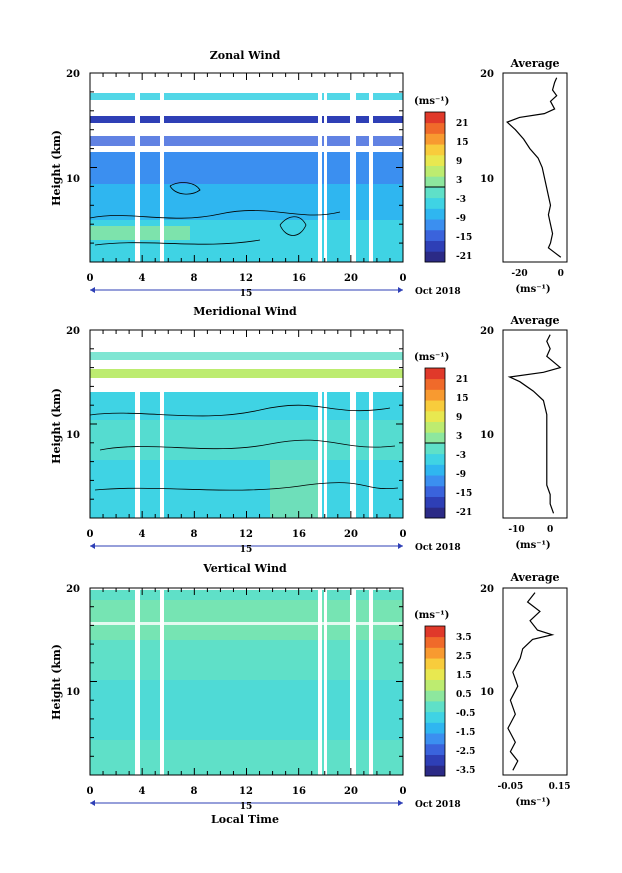 The image size is (622, 873). What do you see at coordinates (246, 177) in the screenshot?
I see `zonal-heatmap` at bounding box center [246, 177].